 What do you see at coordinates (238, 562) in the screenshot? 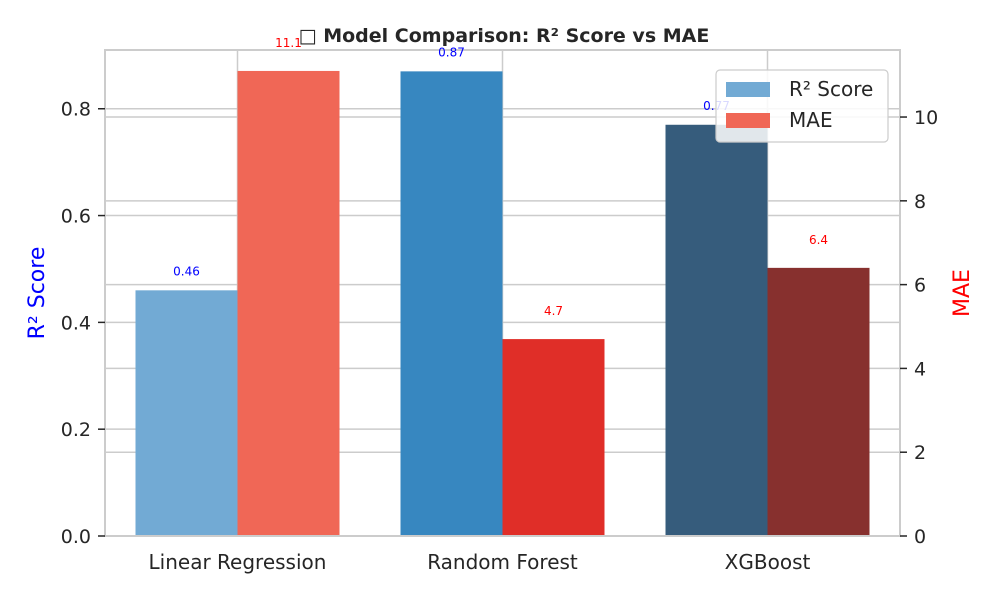
I see `x-tick-label: Linear Regression` at bounding box center [238, 562].